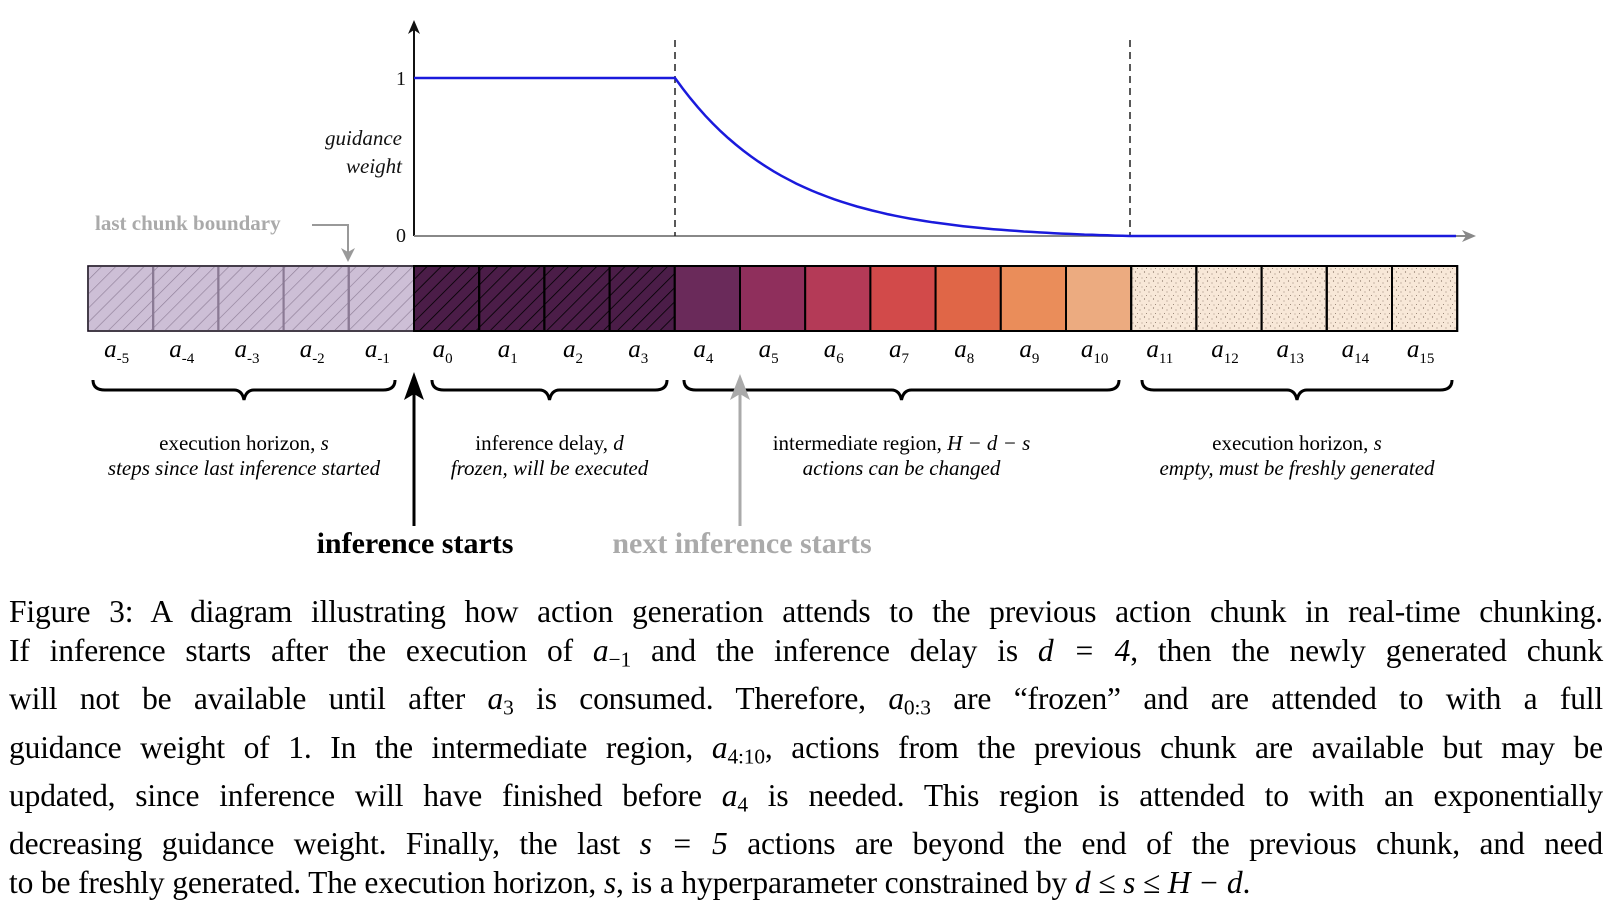 This screenshot has height=902, width=1609. Describe the element at coordinates (508, 351) in the screenshot. I see `action-label: a1` at that location.